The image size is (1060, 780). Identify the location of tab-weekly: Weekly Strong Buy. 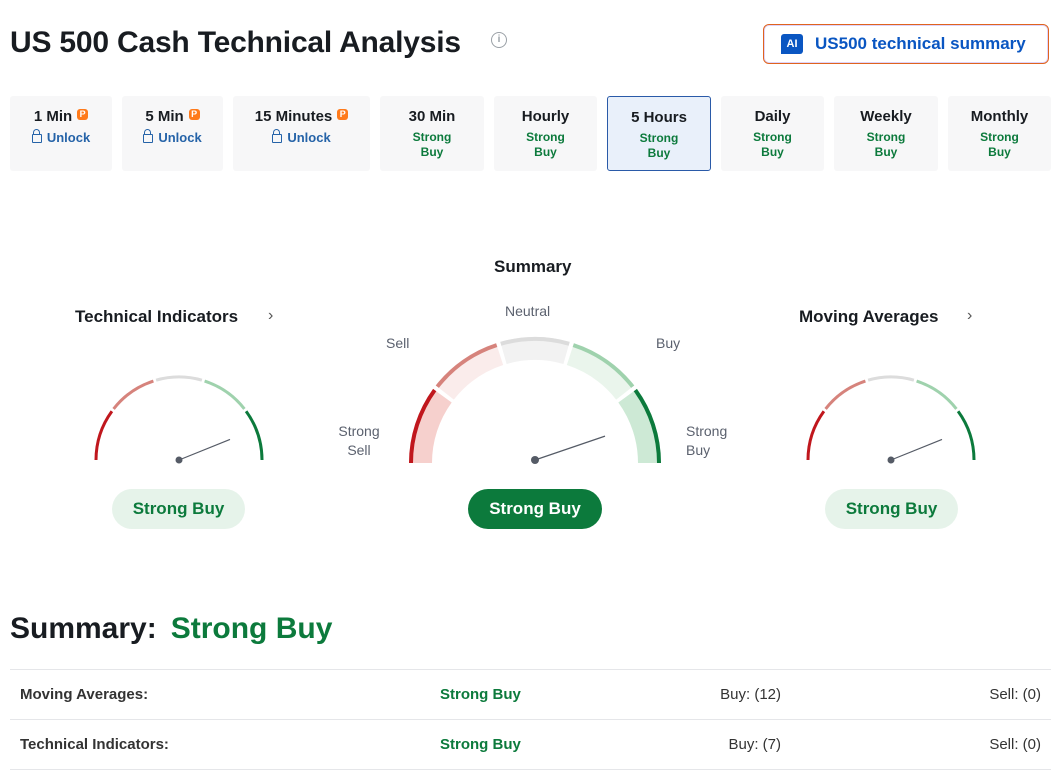
(886, 133).